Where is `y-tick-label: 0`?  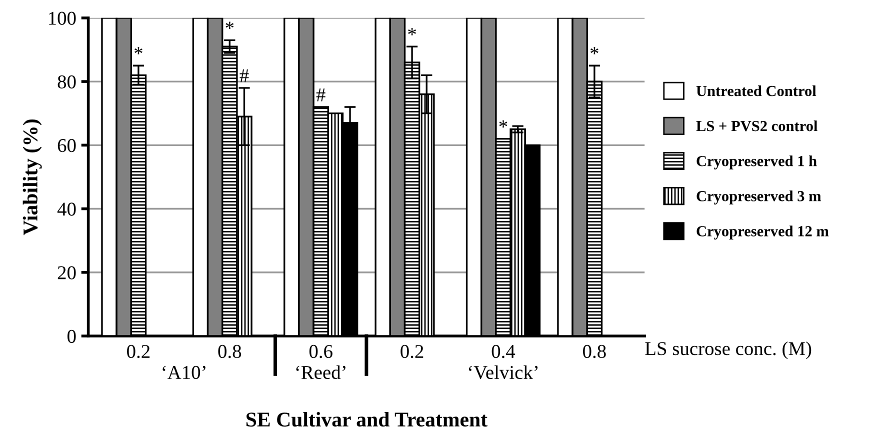 y-tick-label: 0 is located at coordinates (72, 336).